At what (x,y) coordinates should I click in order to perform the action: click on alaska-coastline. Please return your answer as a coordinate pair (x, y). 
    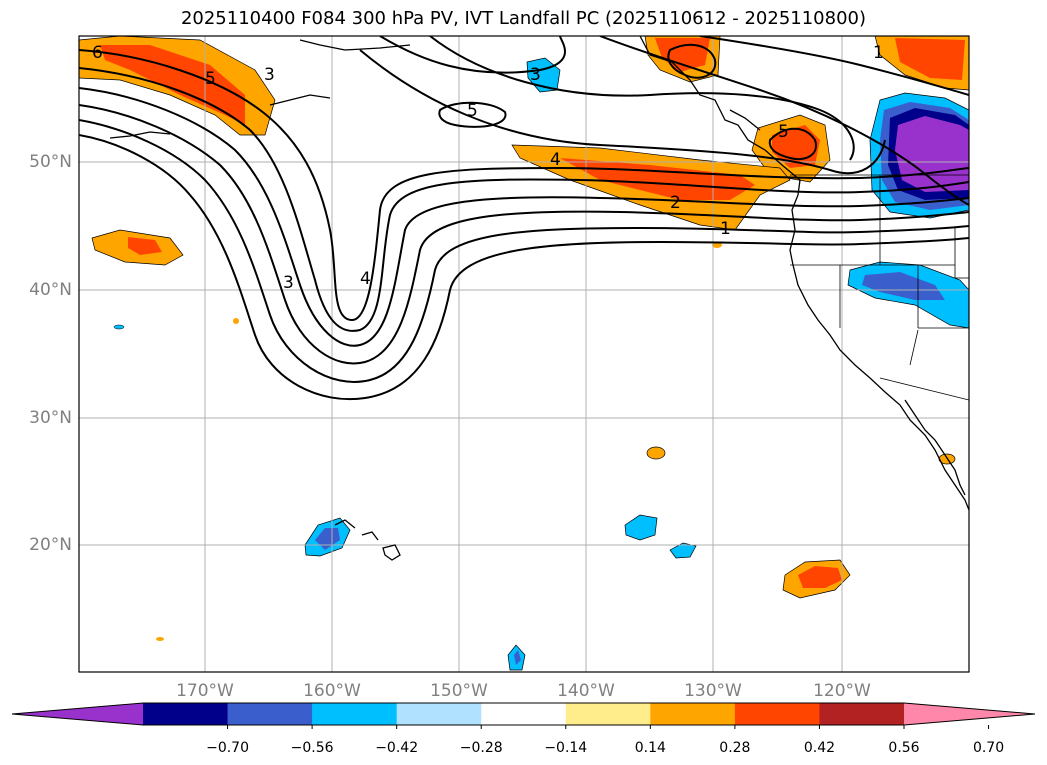
    Looking at the image, I should click on (355, 45).